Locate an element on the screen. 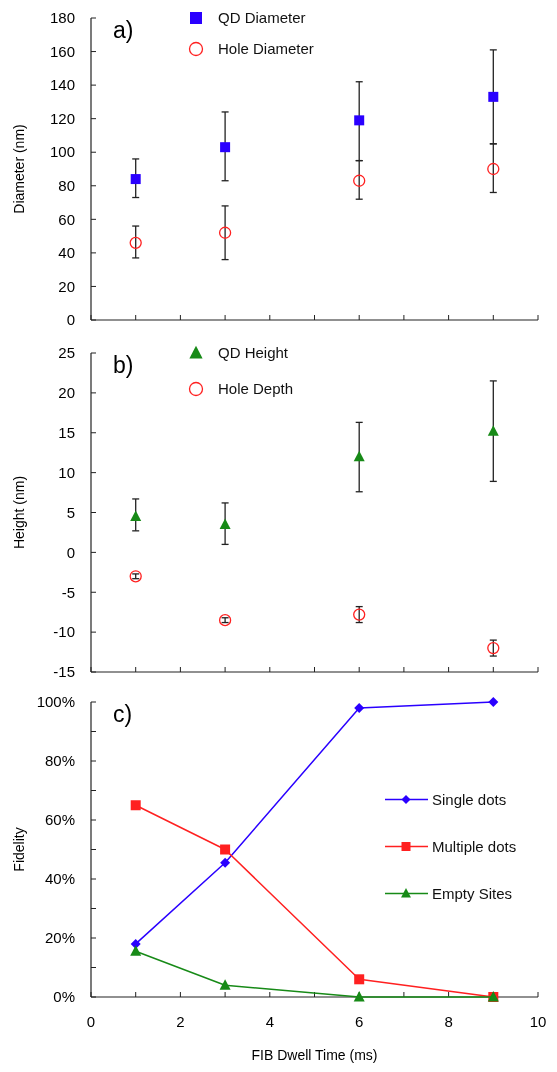  chart-title: c) is located at coordinates (123, 714).